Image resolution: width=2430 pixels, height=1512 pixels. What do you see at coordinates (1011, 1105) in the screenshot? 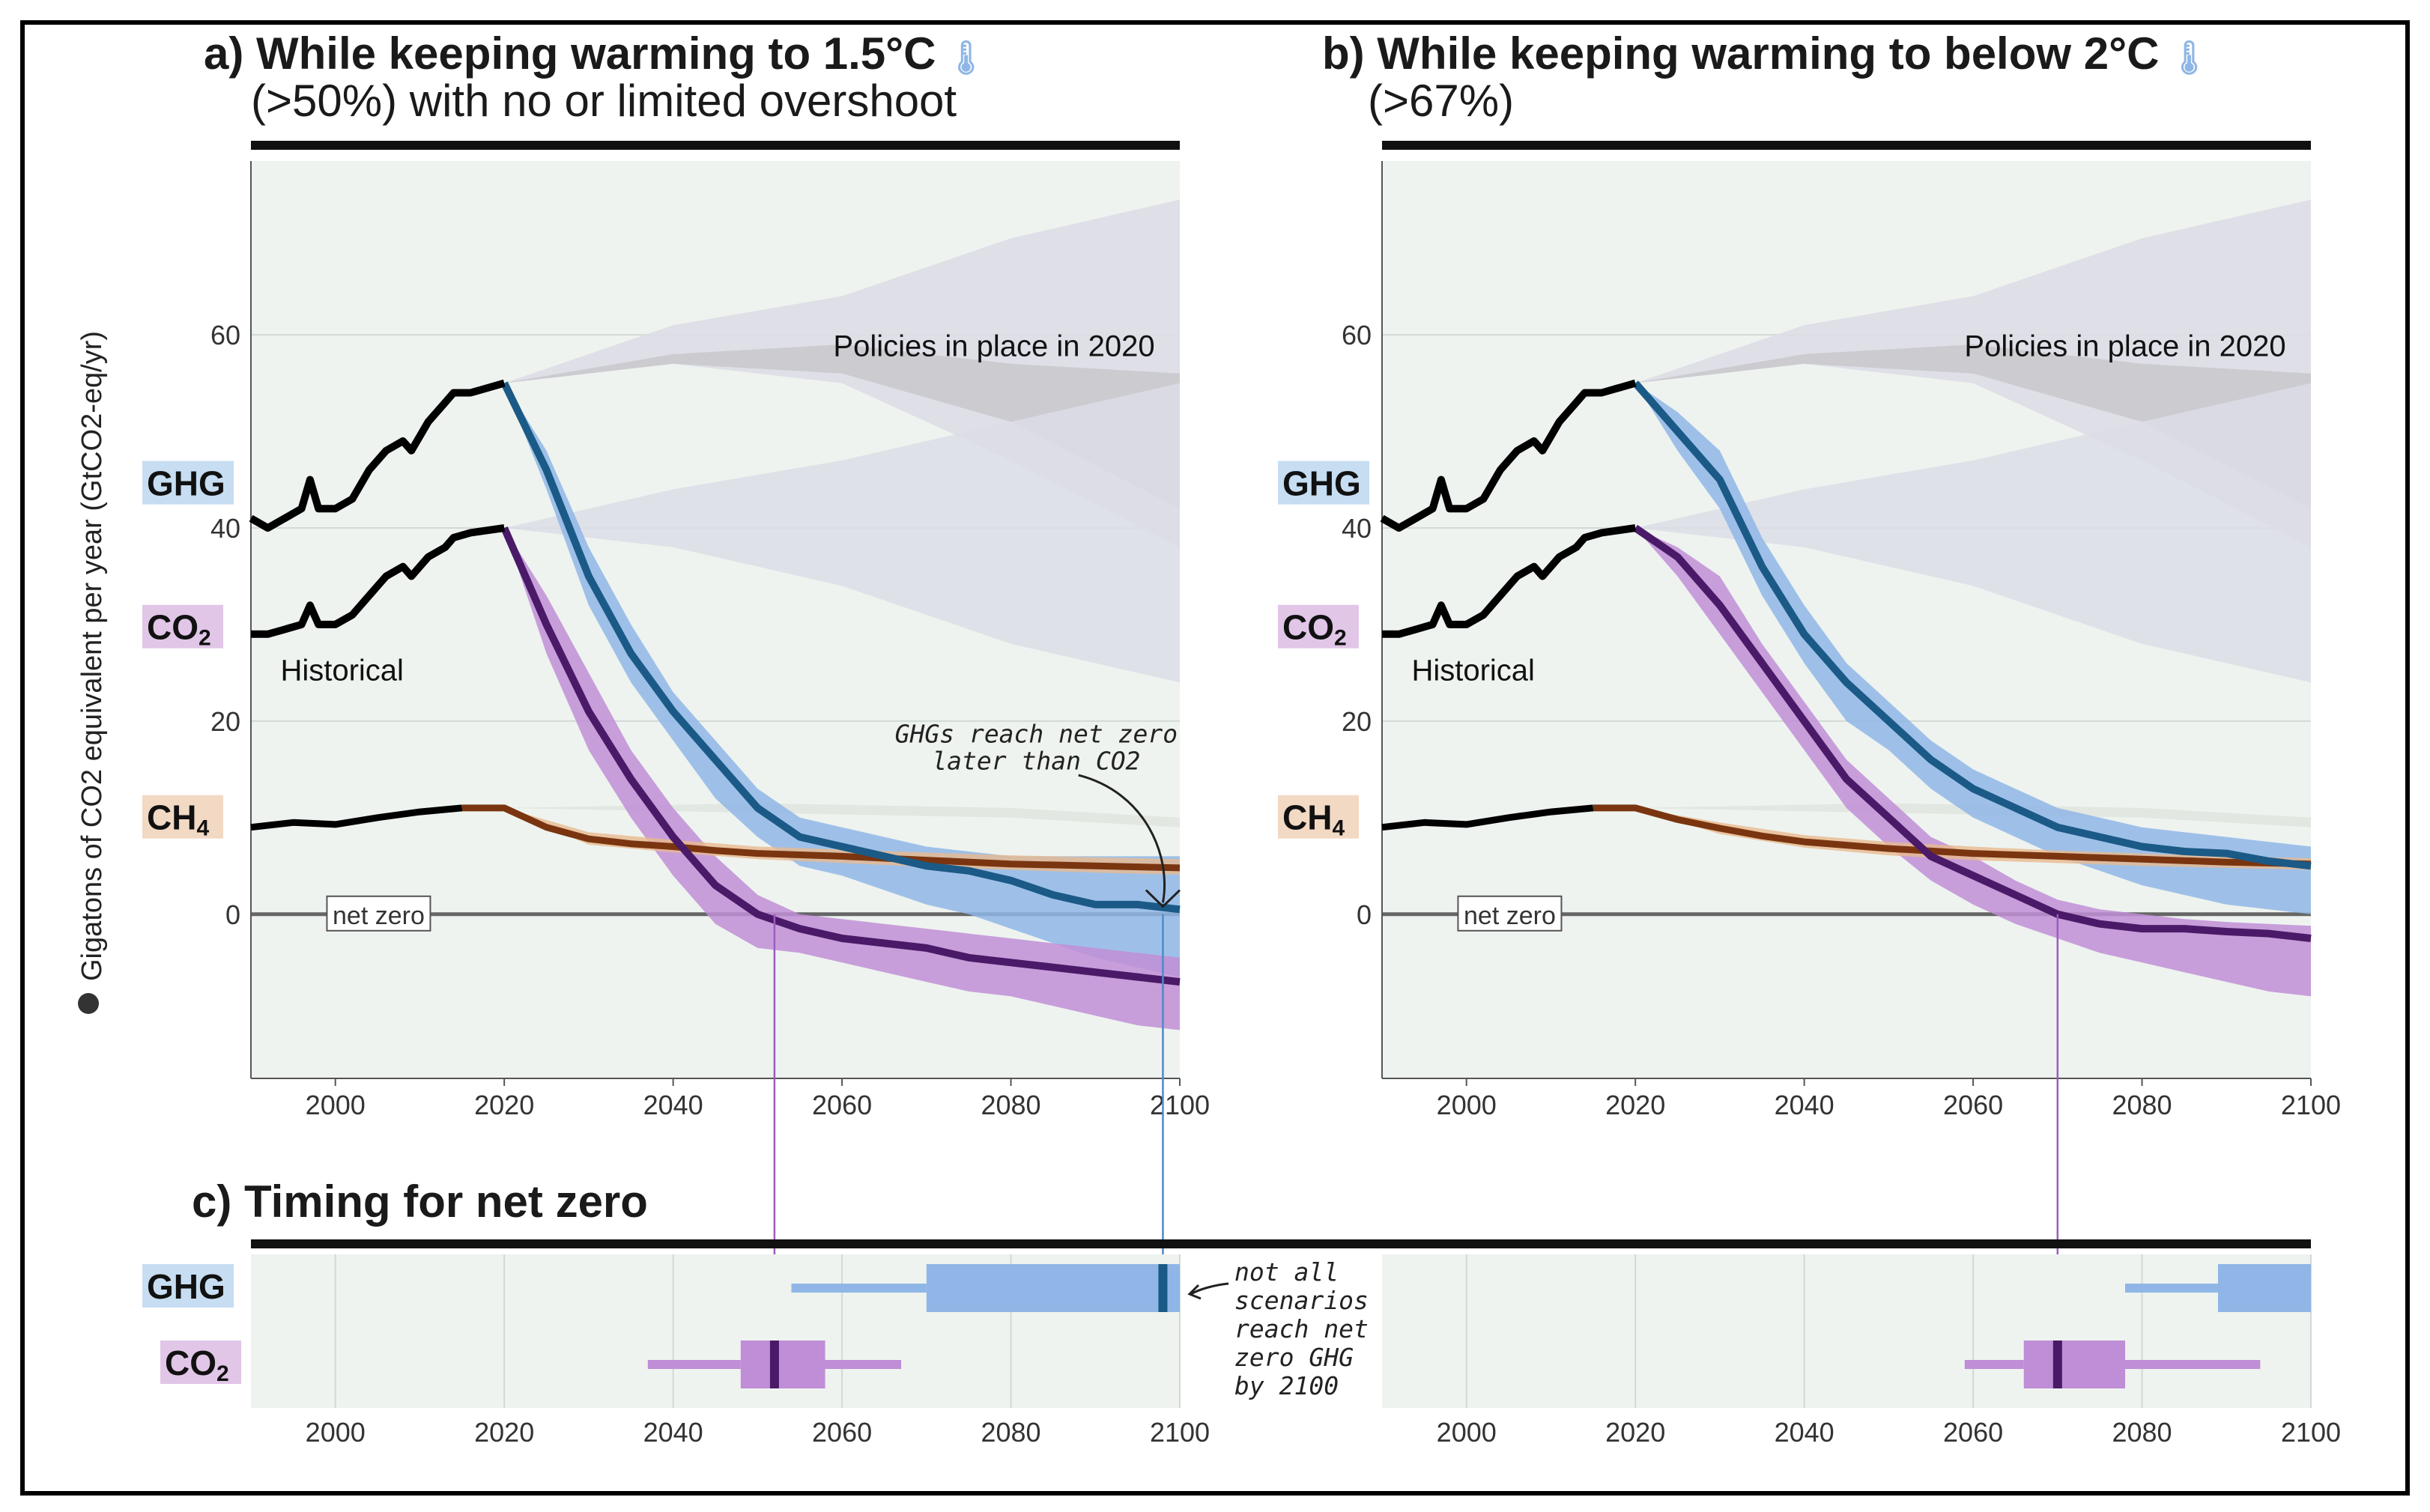
I see `x-tick-label-2080: 2080` at bounding box center [1011, 1105].